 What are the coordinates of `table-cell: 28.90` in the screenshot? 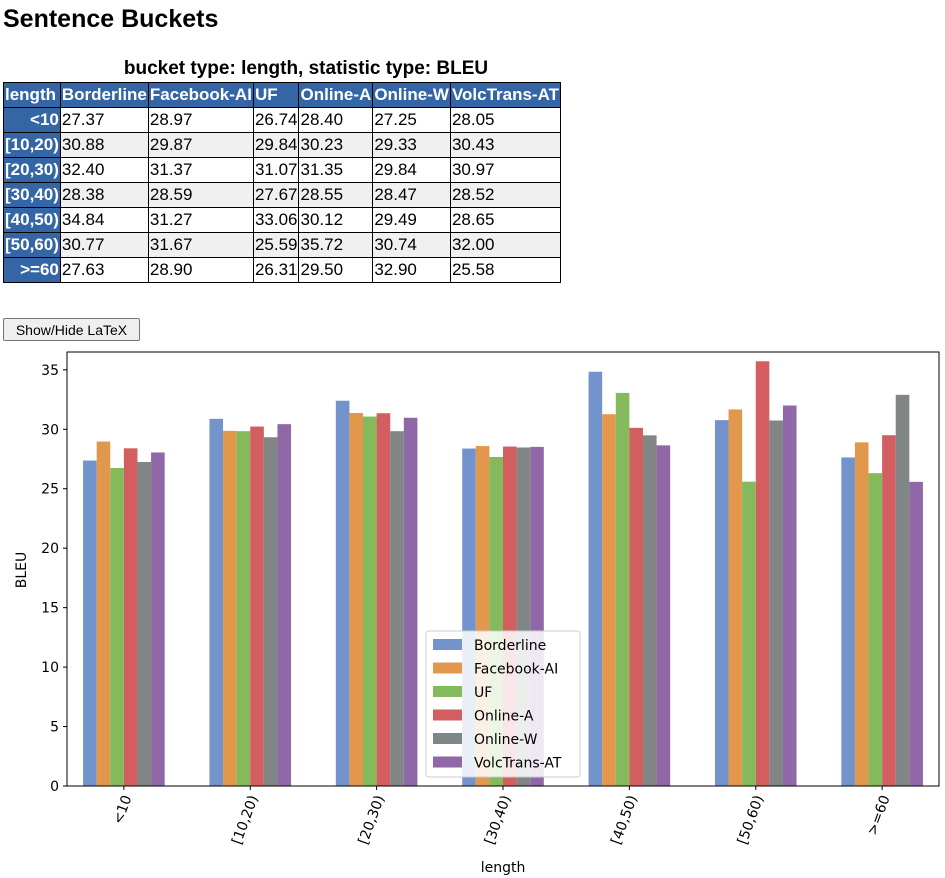 It's located at (200, 270).